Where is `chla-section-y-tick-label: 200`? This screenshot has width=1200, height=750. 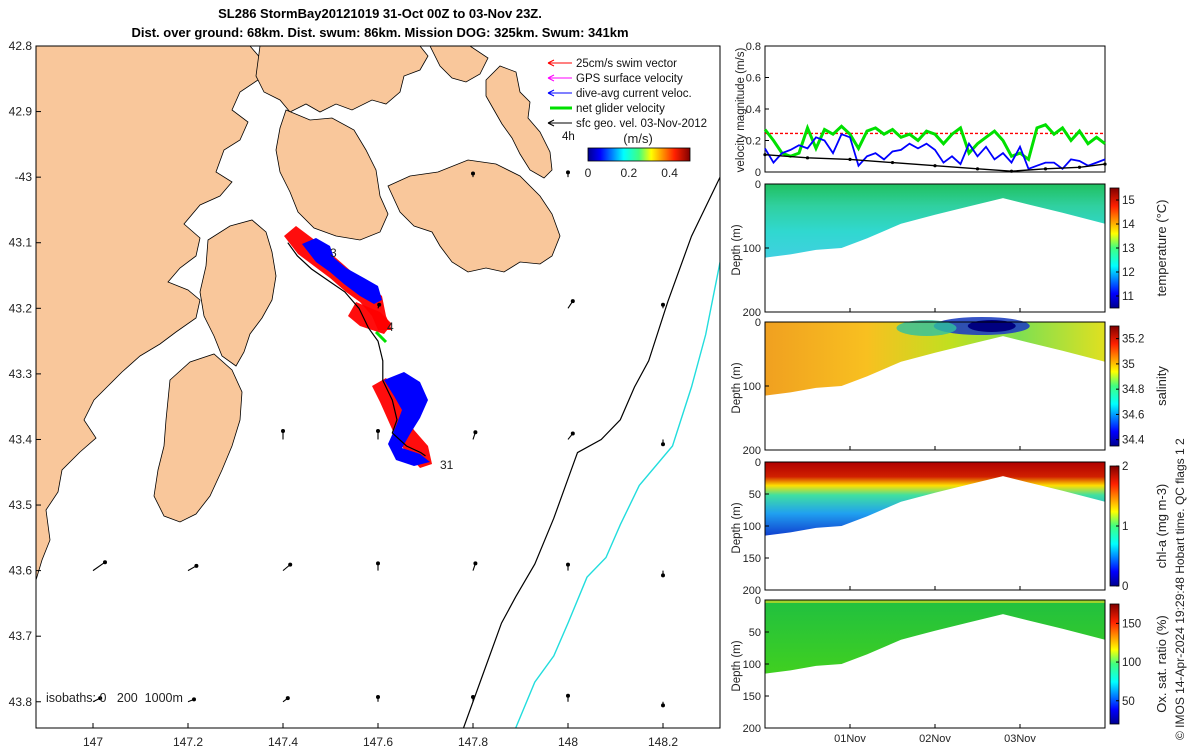
chla-section-y-tick-label: 200 is located at coordinates (752, 591).